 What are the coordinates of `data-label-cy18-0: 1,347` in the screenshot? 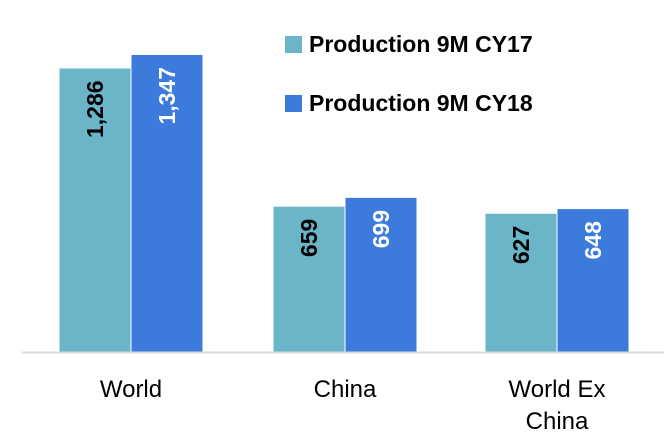 It's located at (167, 96).